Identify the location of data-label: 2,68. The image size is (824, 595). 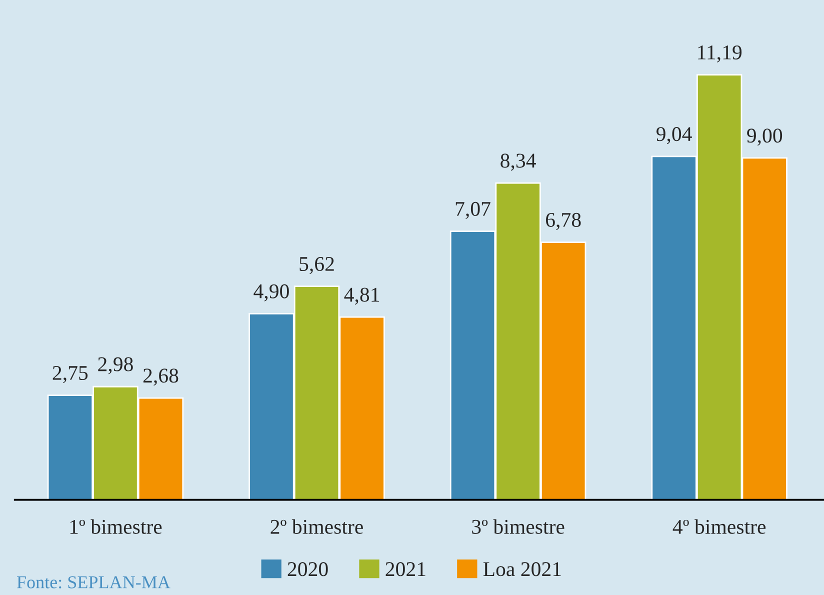
(160, 377).